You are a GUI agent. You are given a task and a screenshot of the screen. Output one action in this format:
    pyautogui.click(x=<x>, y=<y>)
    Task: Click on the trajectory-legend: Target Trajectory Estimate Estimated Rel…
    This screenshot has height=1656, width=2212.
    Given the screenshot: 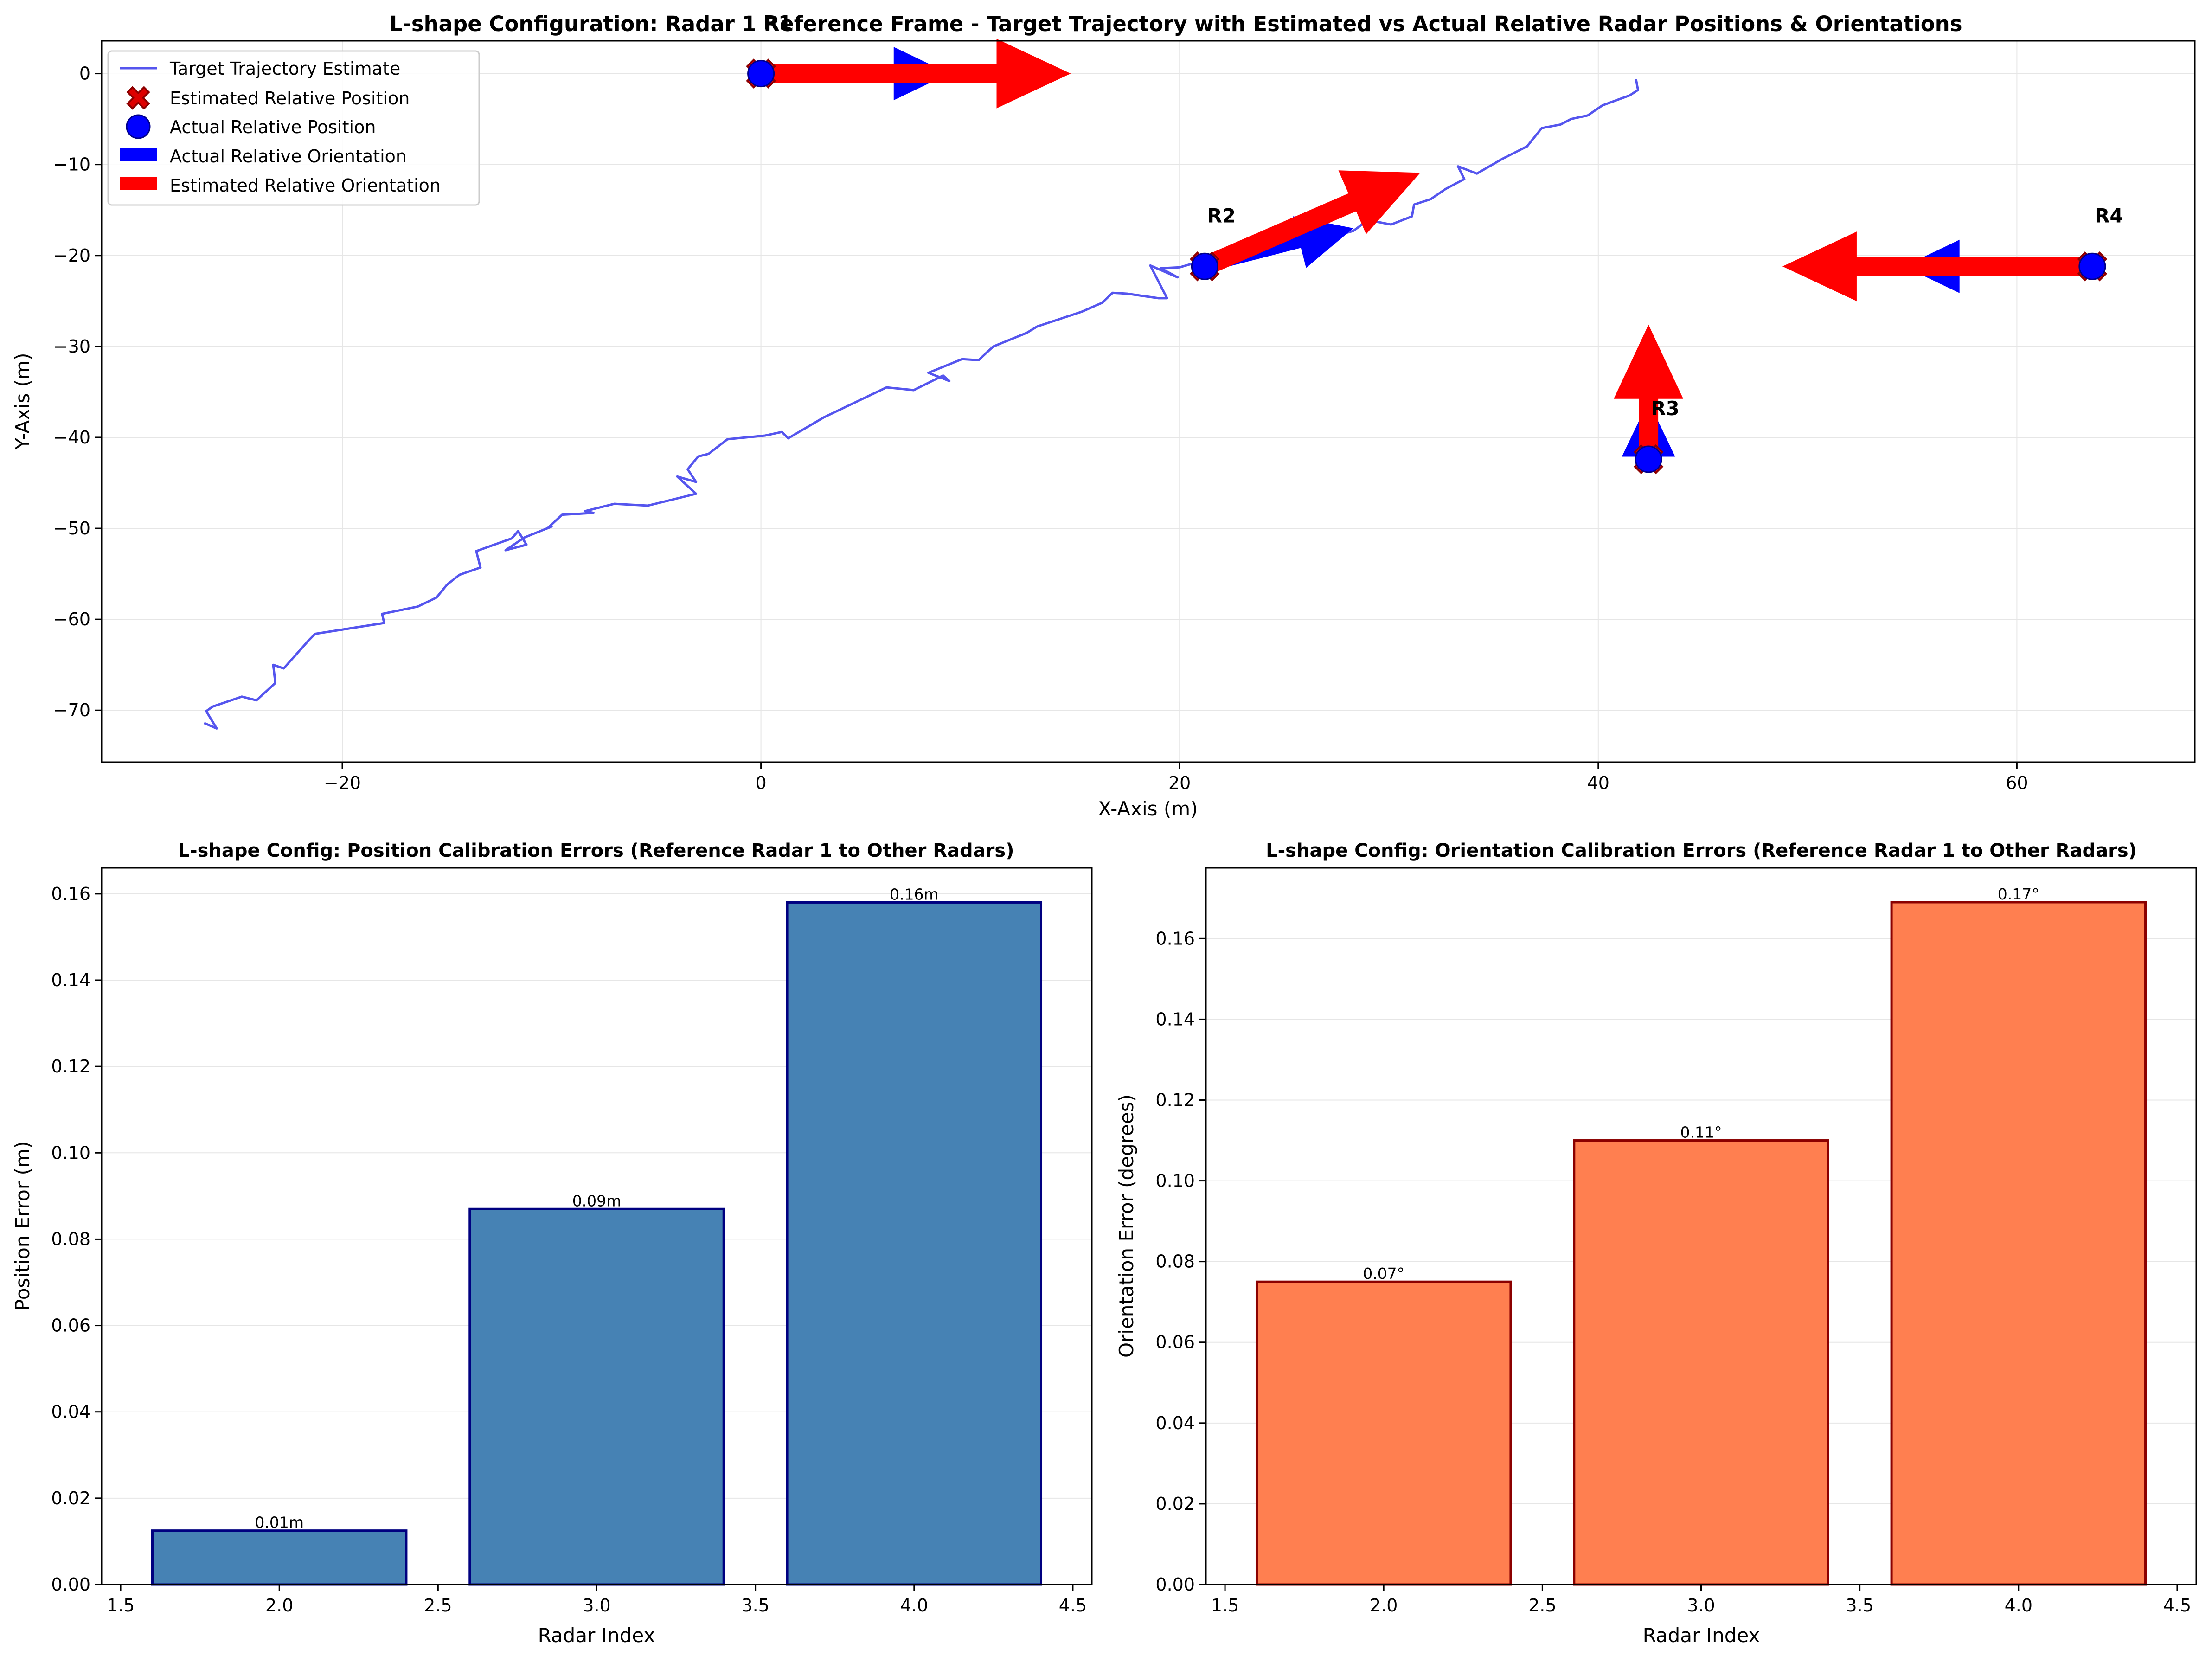 What is the action you would take?
    pyautogui.click(x=294, y=128)
    